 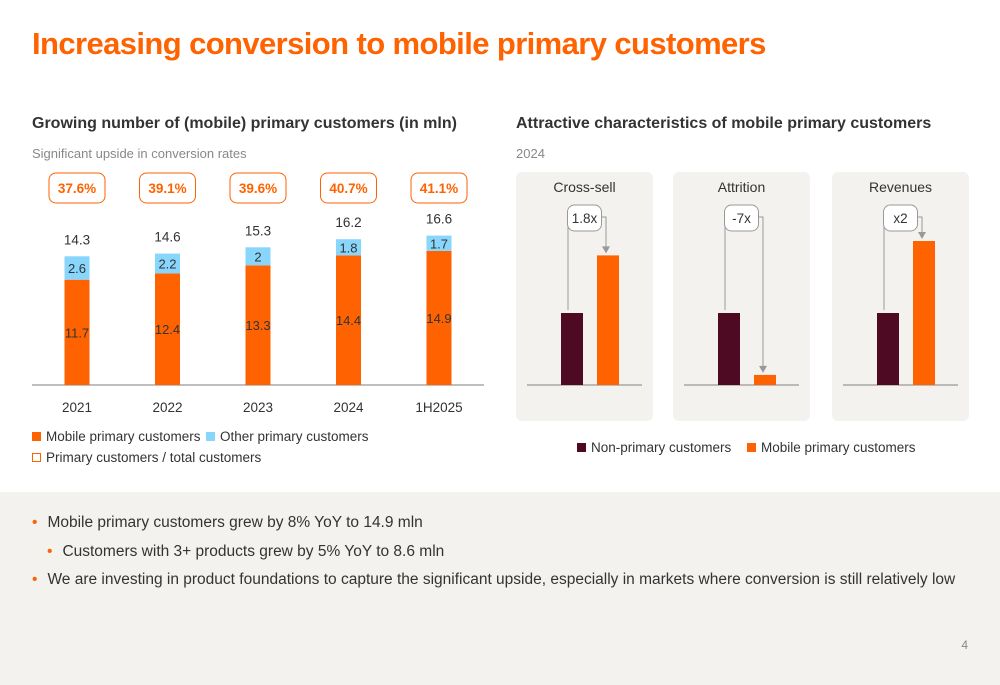 I want to click on legend-swatch-other, so click(x=210, y=436).